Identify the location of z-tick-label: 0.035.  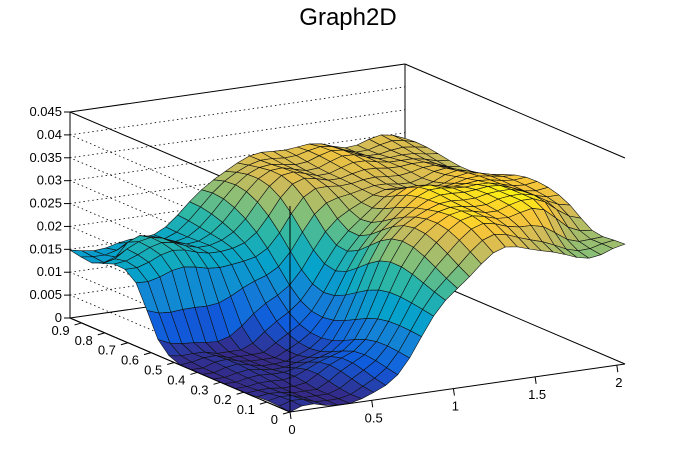
(45, 157).